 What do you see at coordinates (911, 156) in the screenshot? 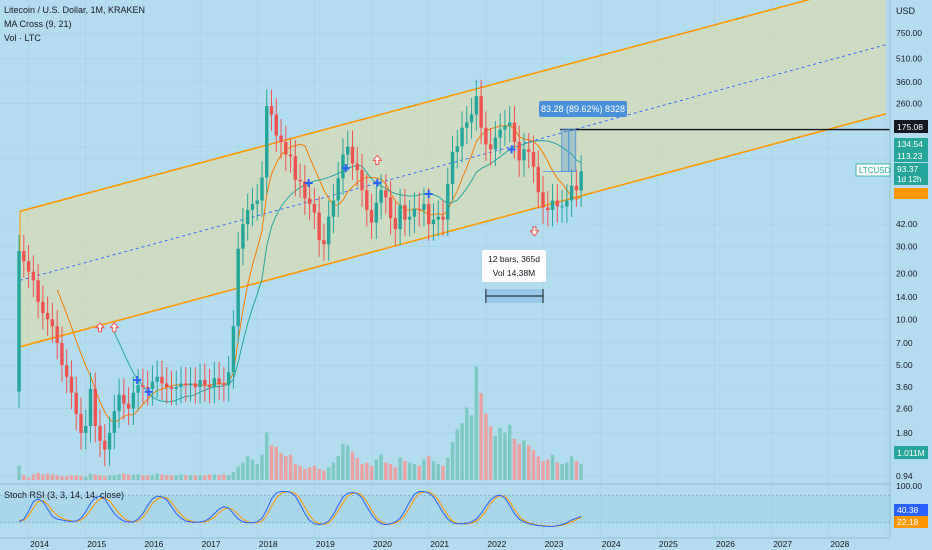
I see `ma-b-badge` at bounding box center [911, 156].